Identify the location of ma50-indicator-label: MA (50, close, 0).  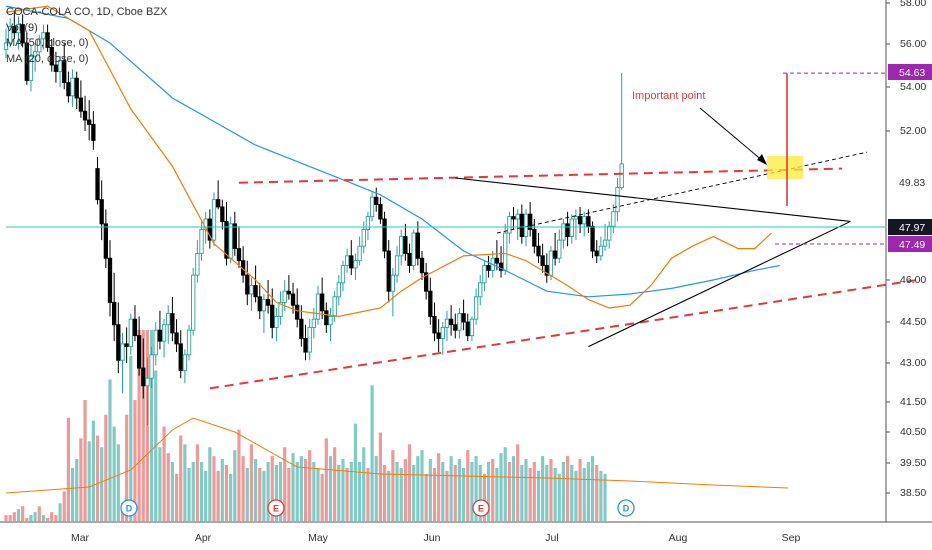
(47, 43).